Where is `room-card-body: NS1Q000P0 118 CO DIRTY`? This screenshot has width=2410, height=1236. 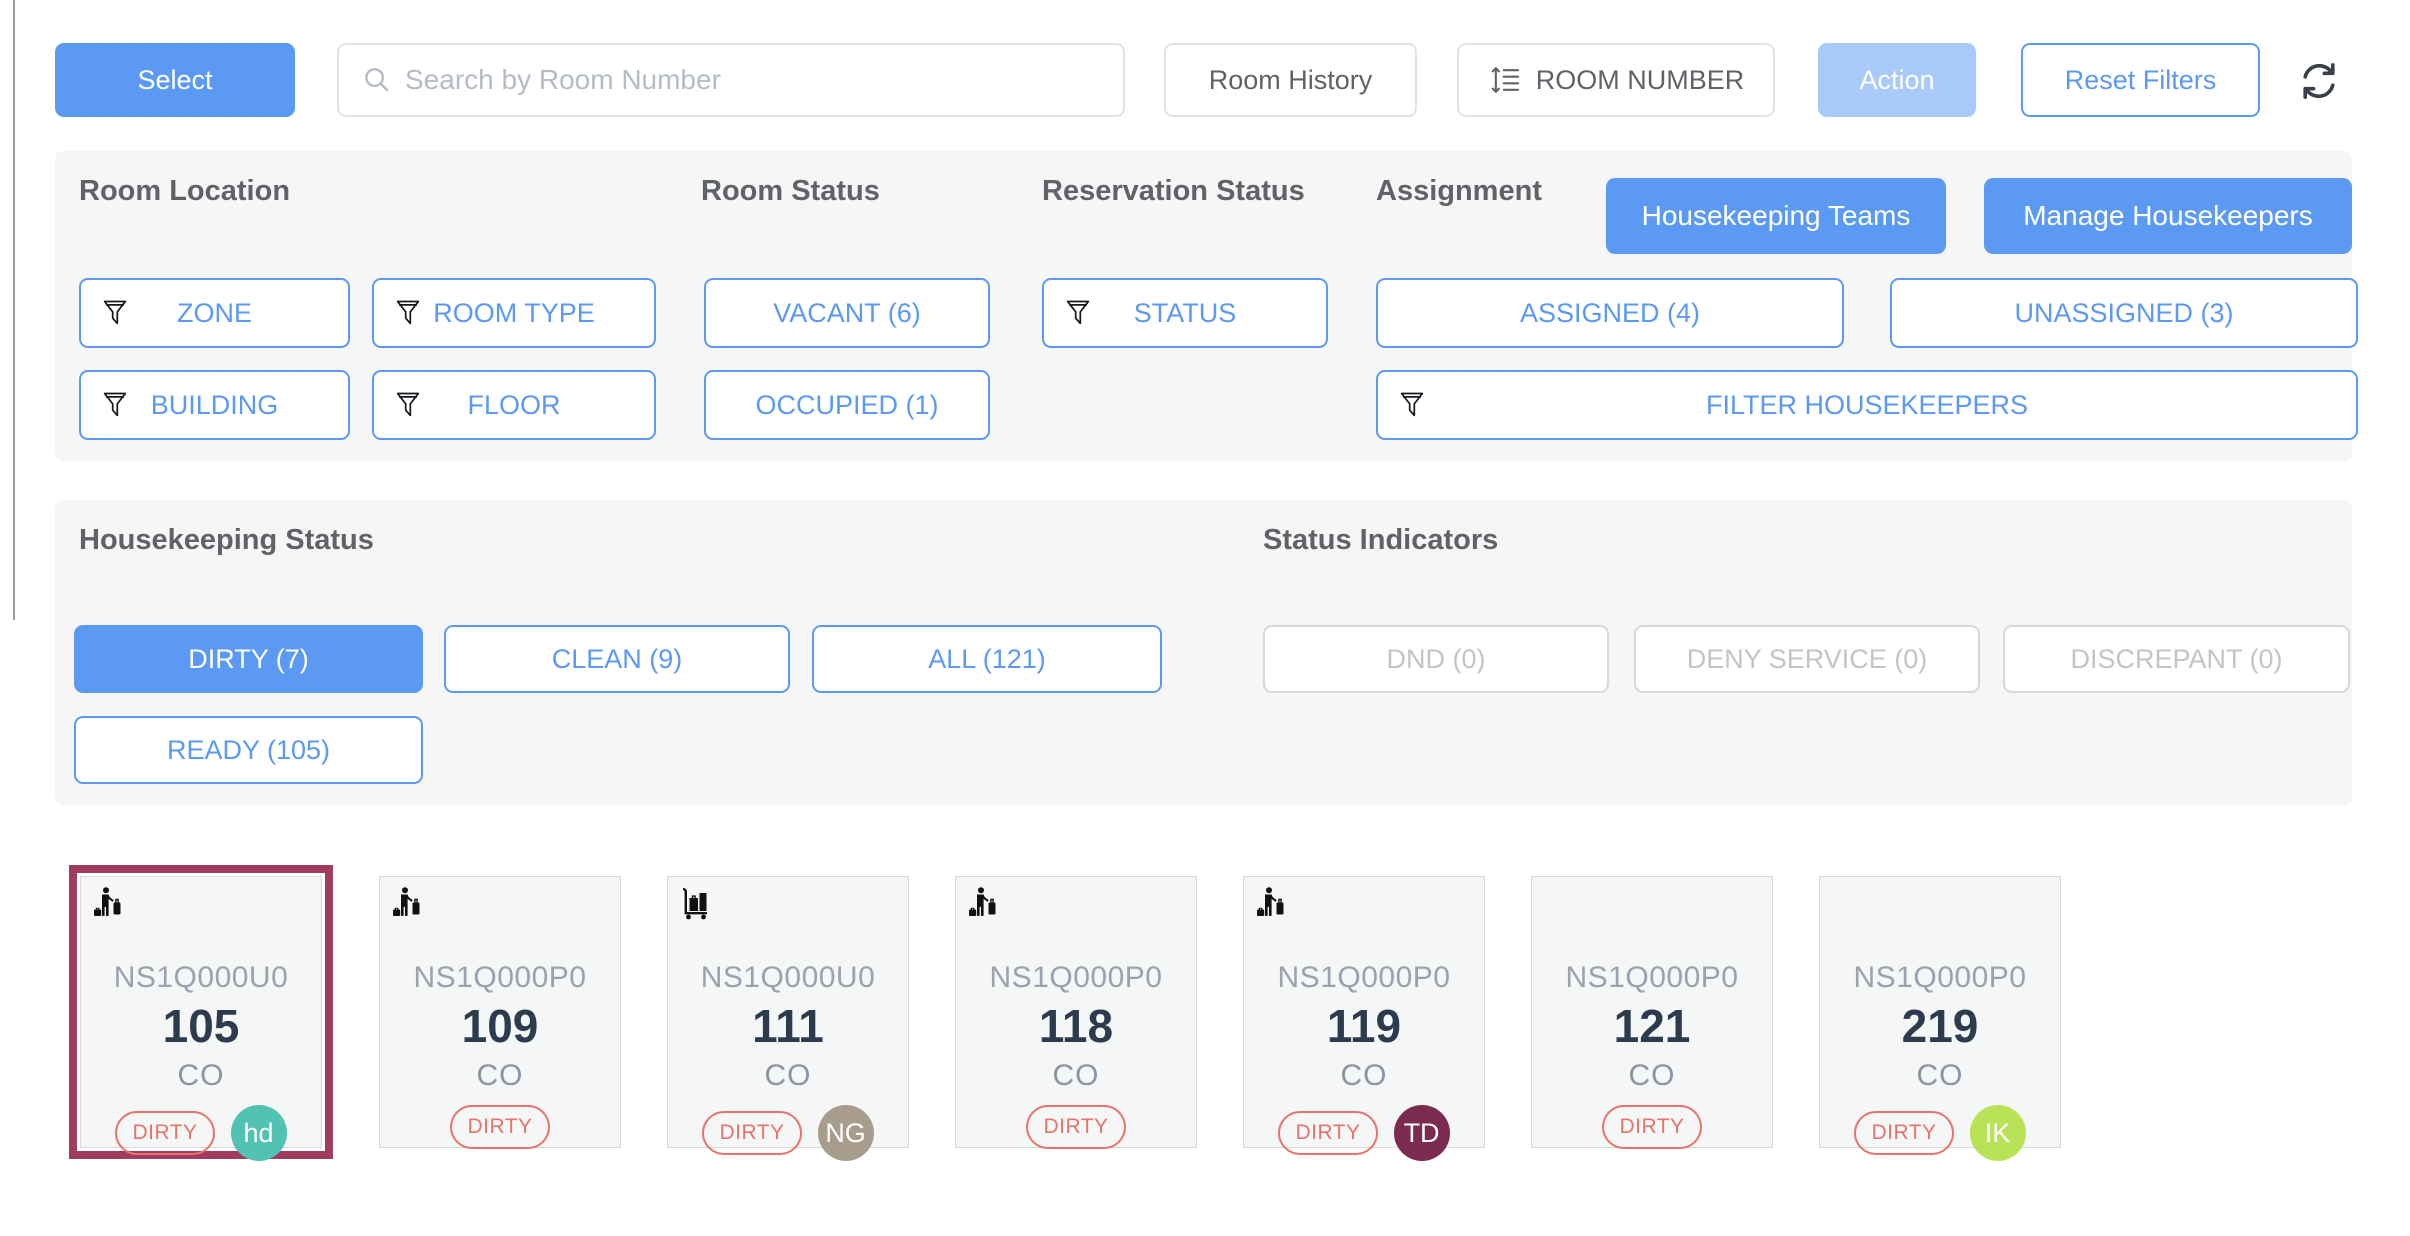 room-card-body: NS1Q000P0 118 CO DIRTY is located at coordinates (1076, 1012).